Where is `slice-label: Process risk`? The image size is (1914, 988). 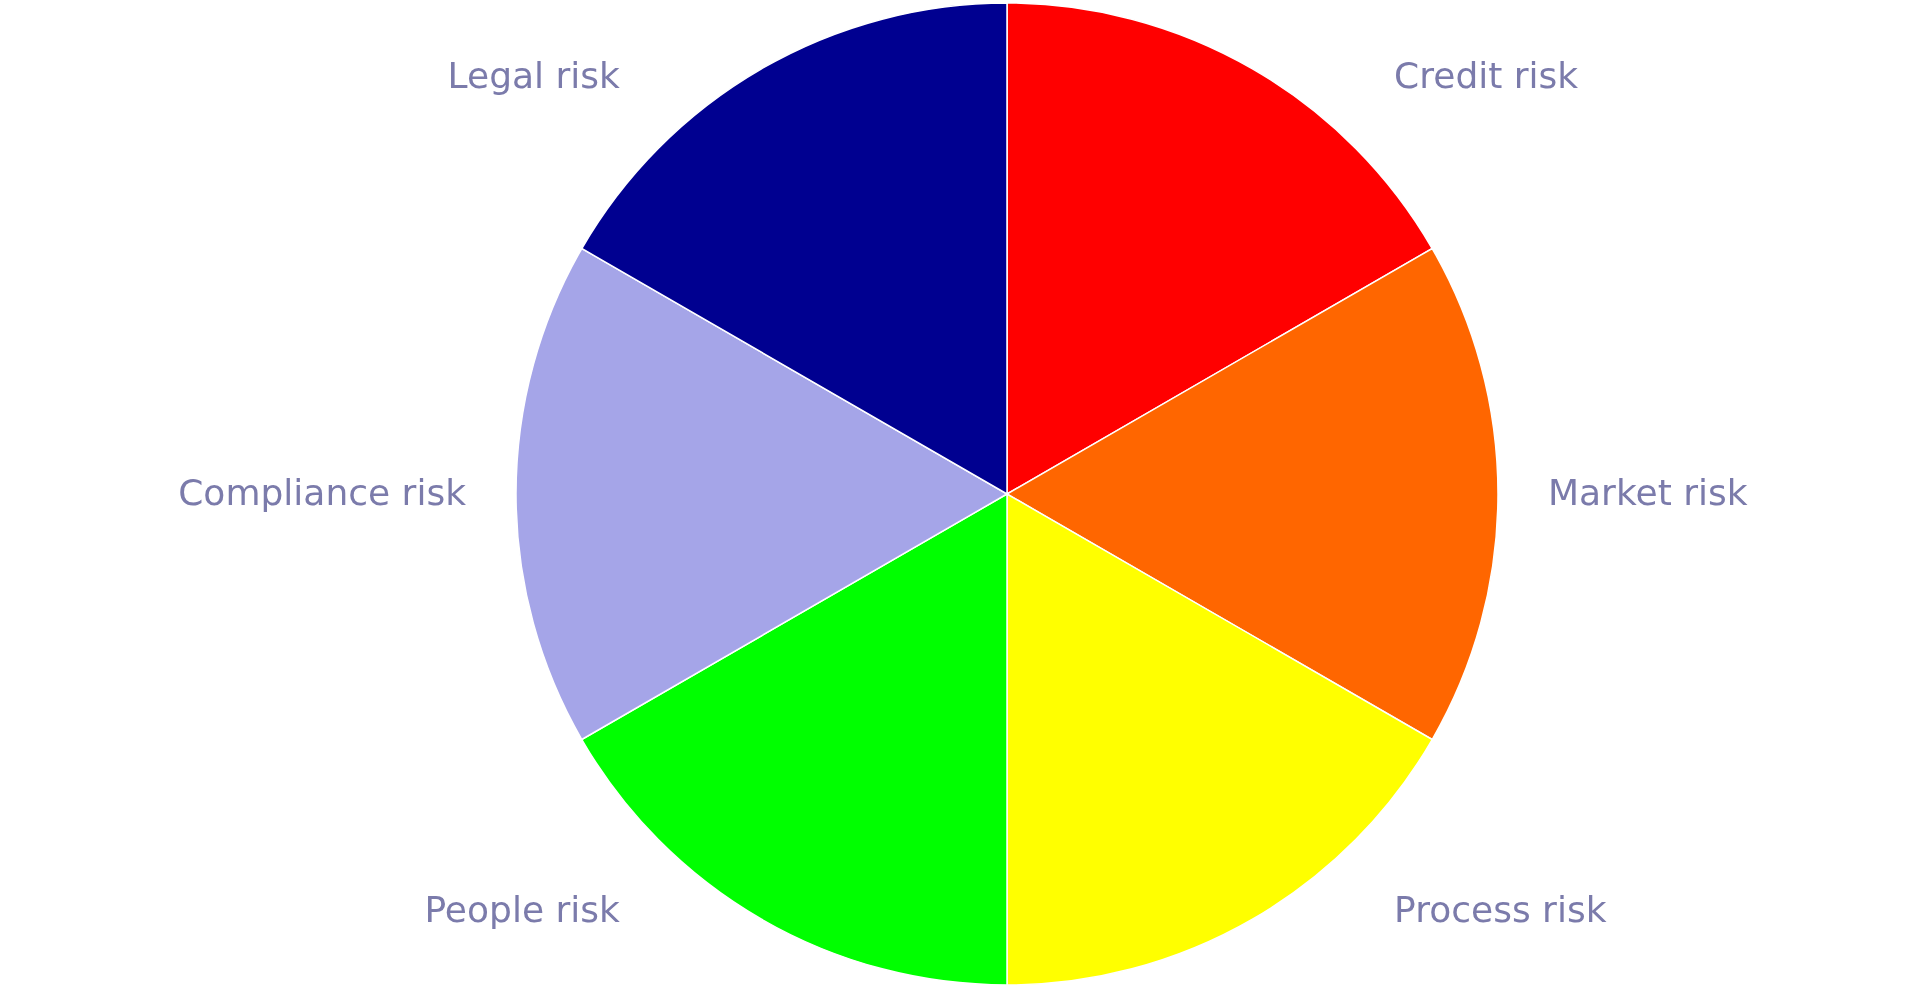
slice-label: Process risk is located at coordinates (1500, 909).